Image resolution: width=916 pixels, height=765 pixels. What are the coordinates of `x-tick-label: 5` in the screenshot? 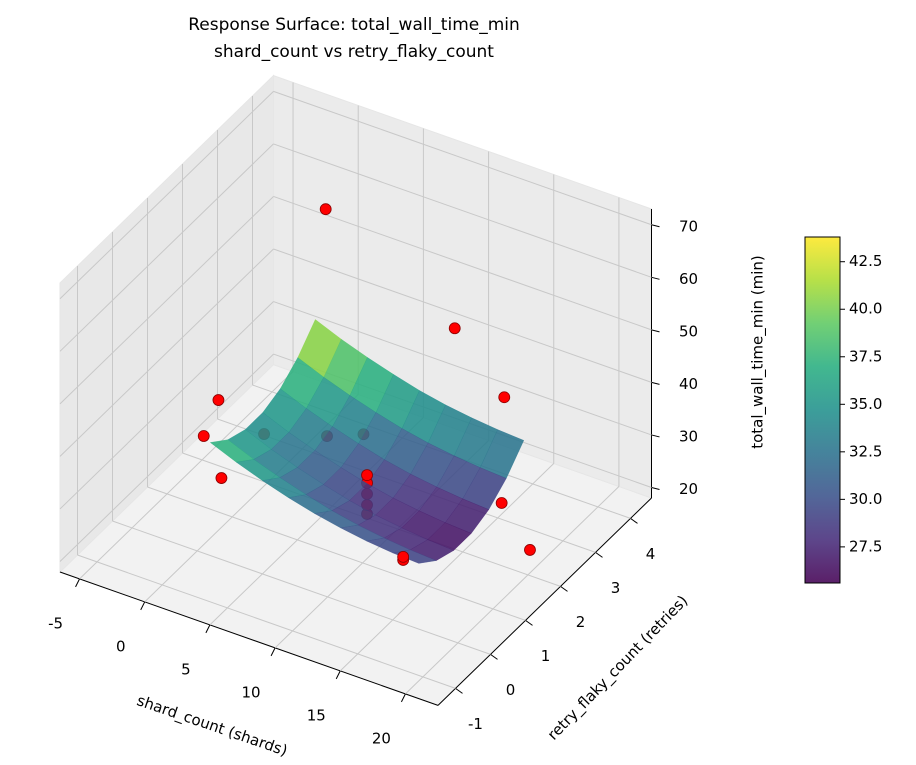 It's located at (186, 669).